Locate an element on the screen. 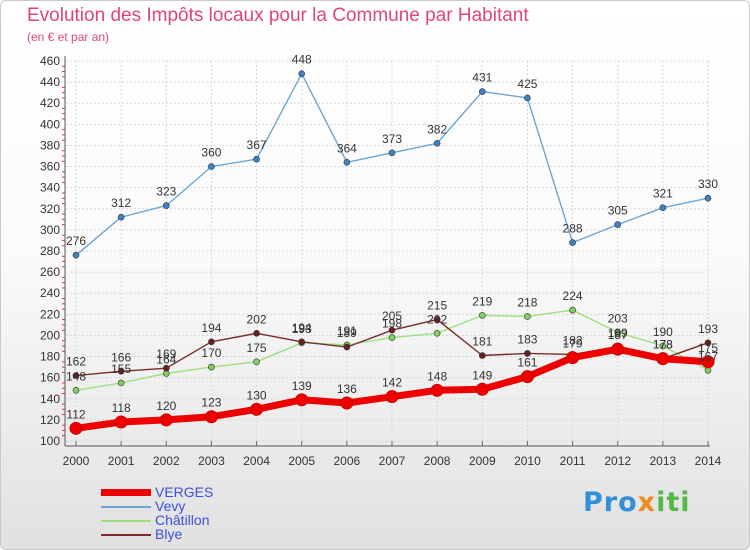  data-label-chtillon: 193 is located at coordinates (302, 329).